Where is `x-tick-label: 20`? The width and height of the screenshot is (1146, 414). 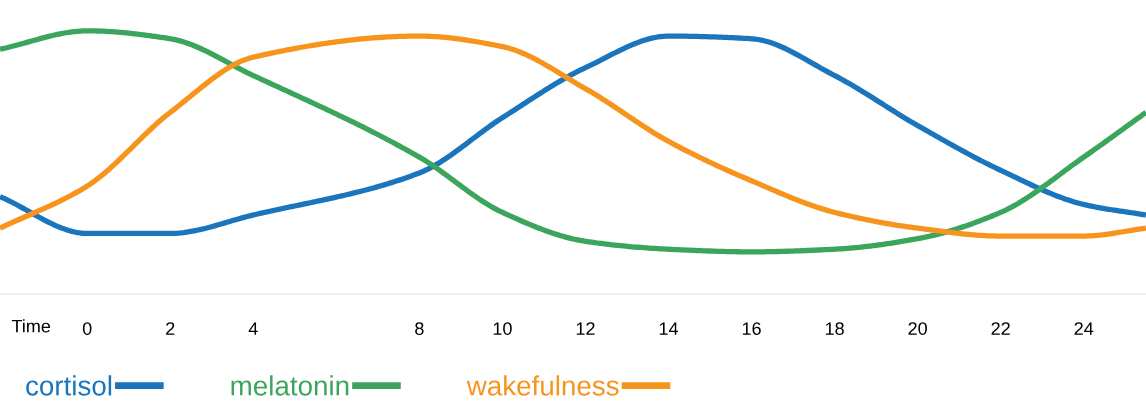 x-tick-label: 20 is located at coordinates (917, 328).